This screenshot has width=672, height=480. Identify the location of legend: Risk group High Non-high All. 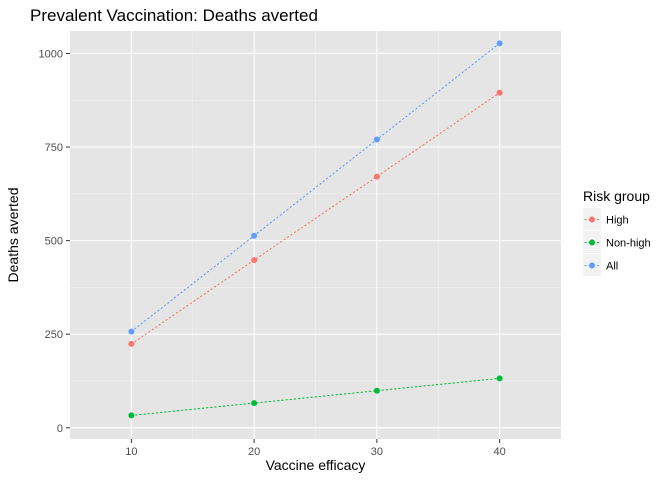
(617, 232).